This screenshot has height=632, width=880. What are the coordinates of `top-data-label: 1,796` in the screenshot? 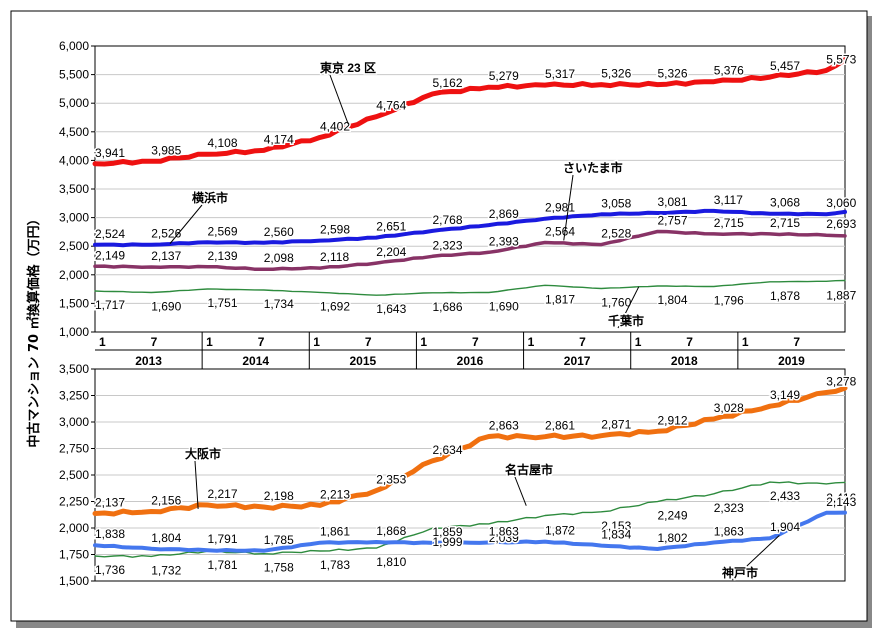 It's located at (729, 300).